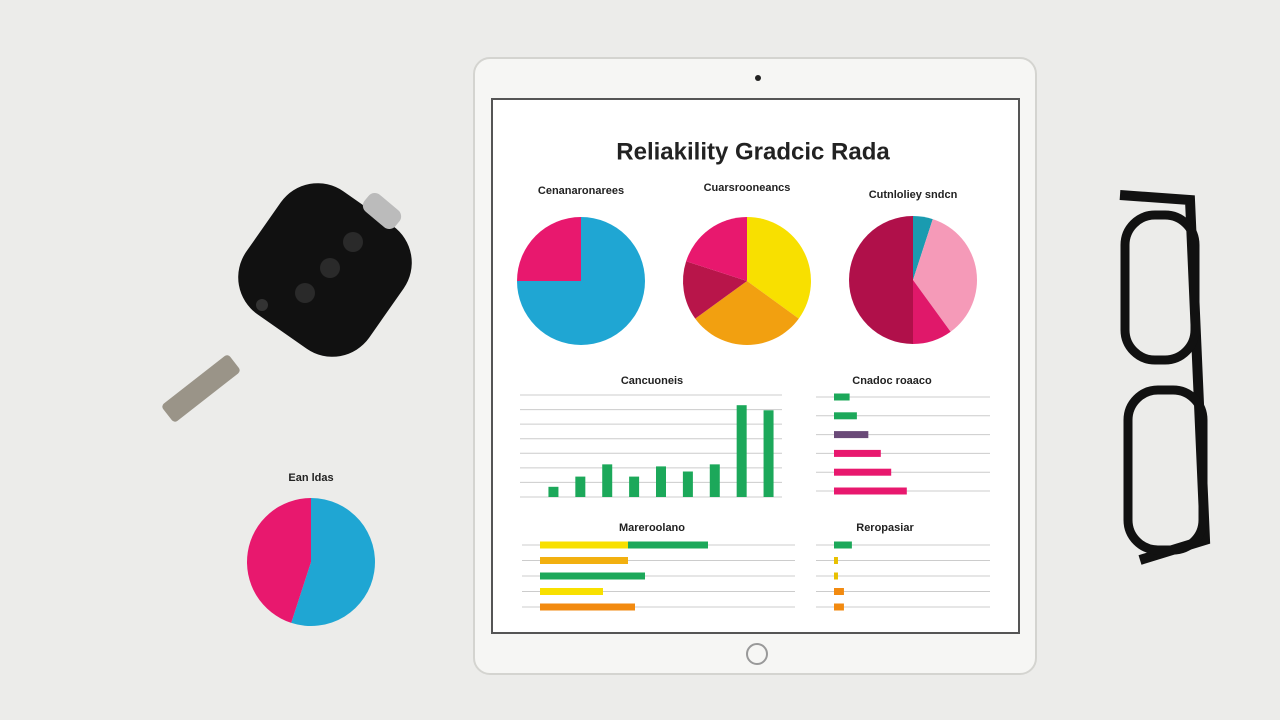 This screenshot has width=1280, height=720. What do you see at coordinates (652, 528) in the screenshot?
I see `chart-title: Mareroolano` at bounding box center [652, 528].